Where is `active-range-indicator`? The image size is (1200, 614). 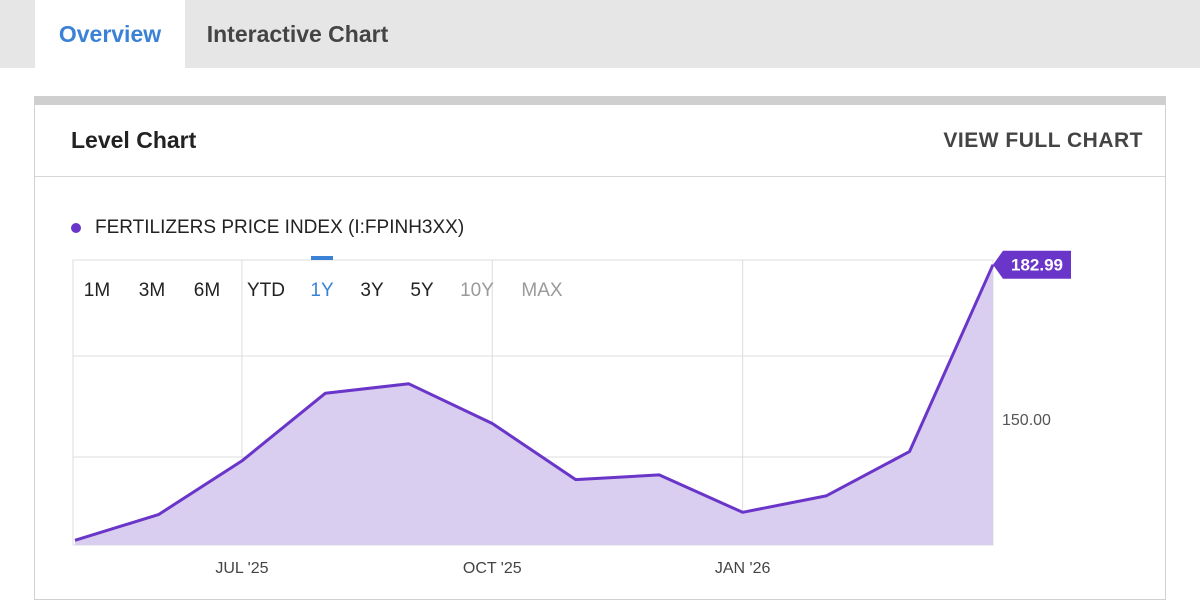
active-range-indicator is located at coordinates (322, 258).